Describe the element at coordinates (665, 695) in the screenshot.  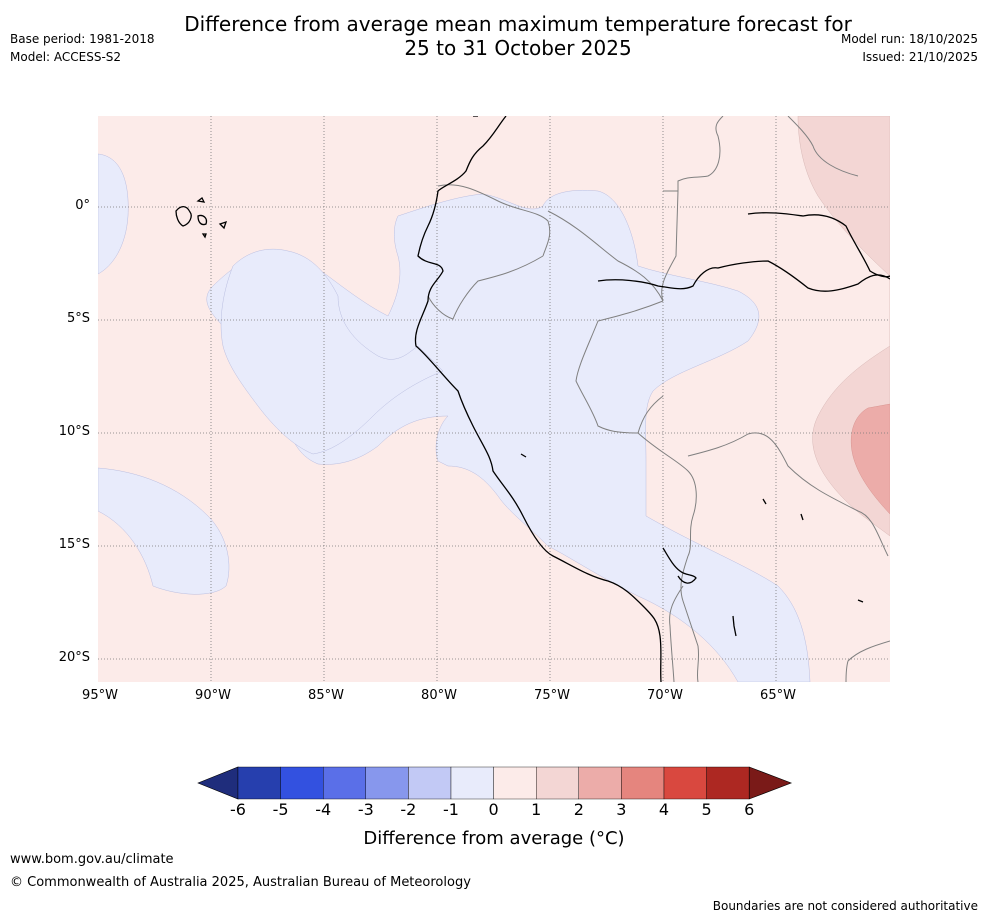
I see `lon-label-70w: 70°W` at that location.